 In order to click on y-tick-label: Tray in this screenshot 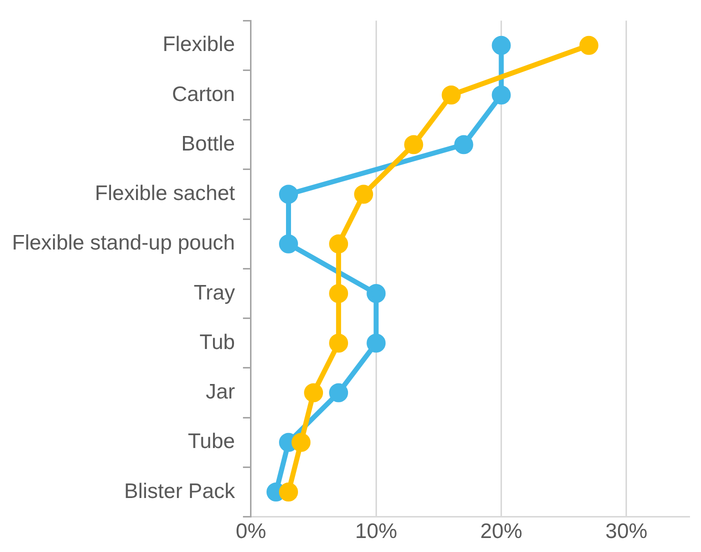, I will do `click(215, 292)`.